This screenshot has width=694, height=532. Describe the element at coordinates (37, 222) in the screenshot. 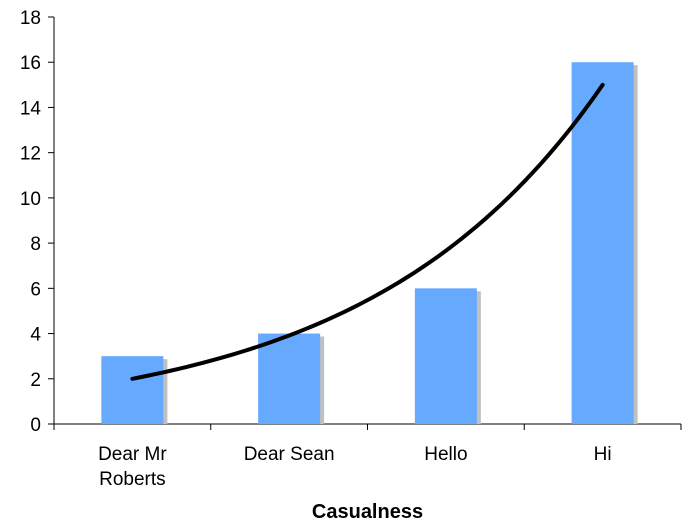

I see `y-axis: 0 2 4 6 8 10 12 14 16 18` at that location.